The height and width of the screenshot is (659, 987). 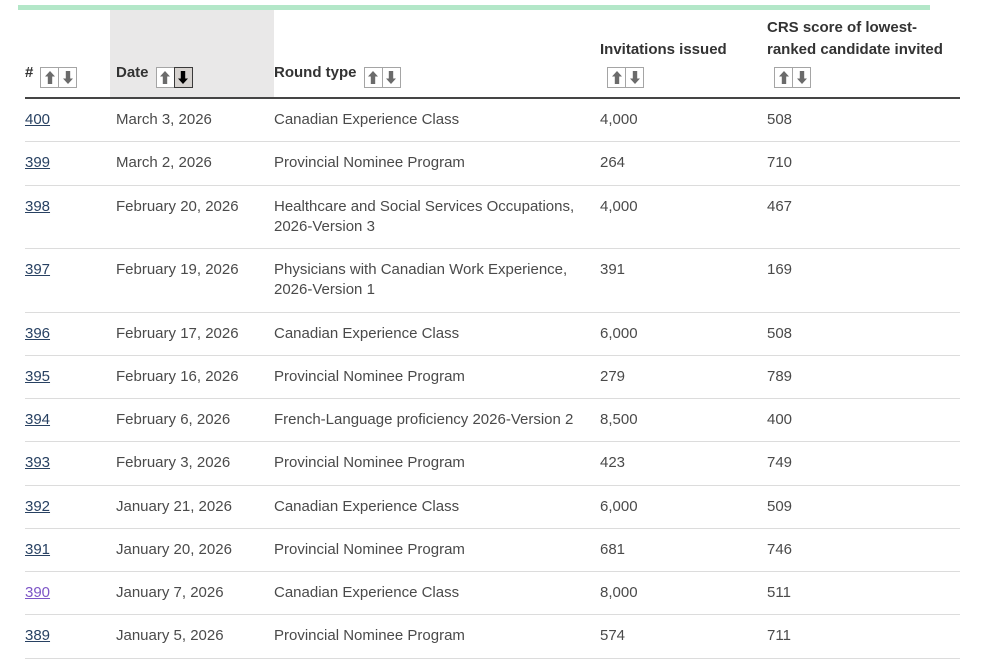 I want to click on top-accent-bar, so click(x=474, y=7).